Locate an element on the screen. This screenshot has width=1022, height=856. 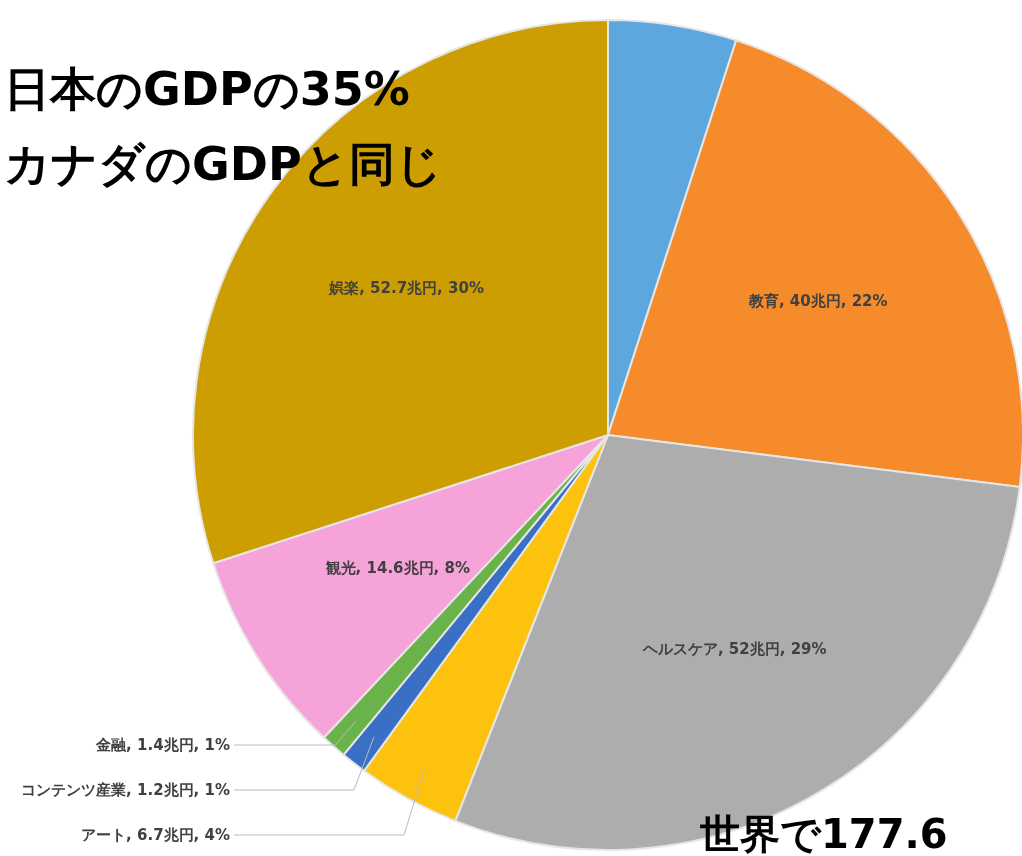
slice-label: 金融, 1.4兆円, 1% is located at coordinates (162, 745).